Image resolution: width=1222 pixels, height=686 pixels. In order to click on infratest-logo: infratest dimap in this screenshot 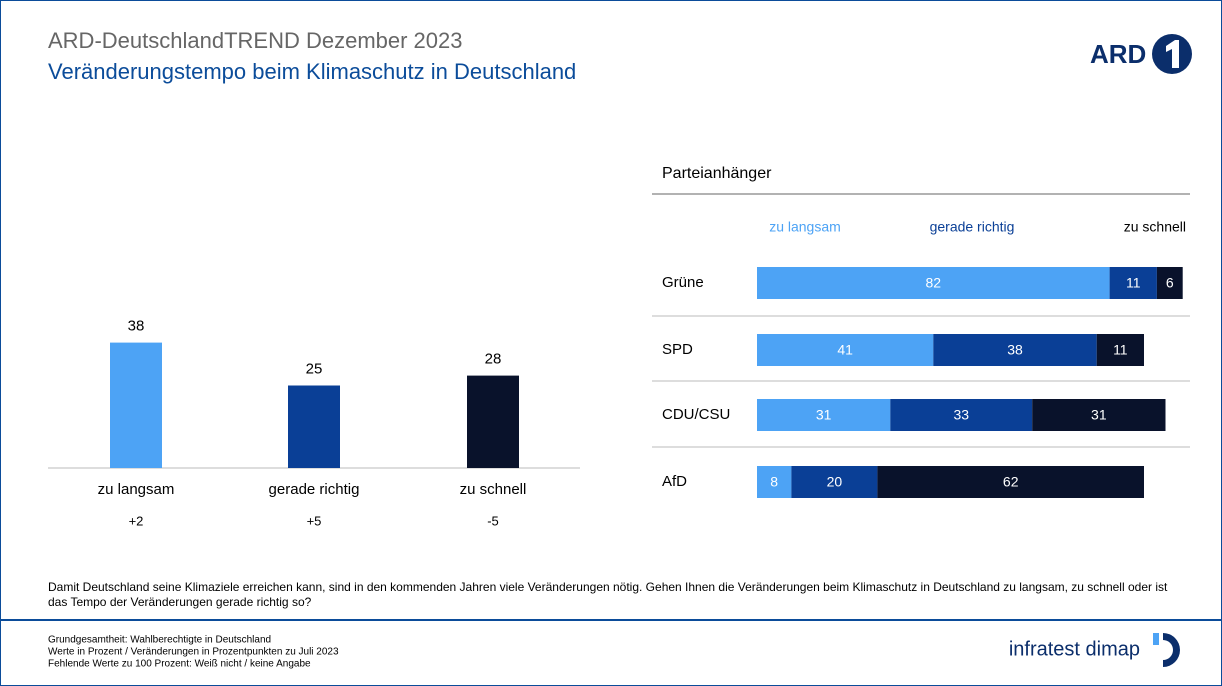, I will do `click(1094, 650)`.